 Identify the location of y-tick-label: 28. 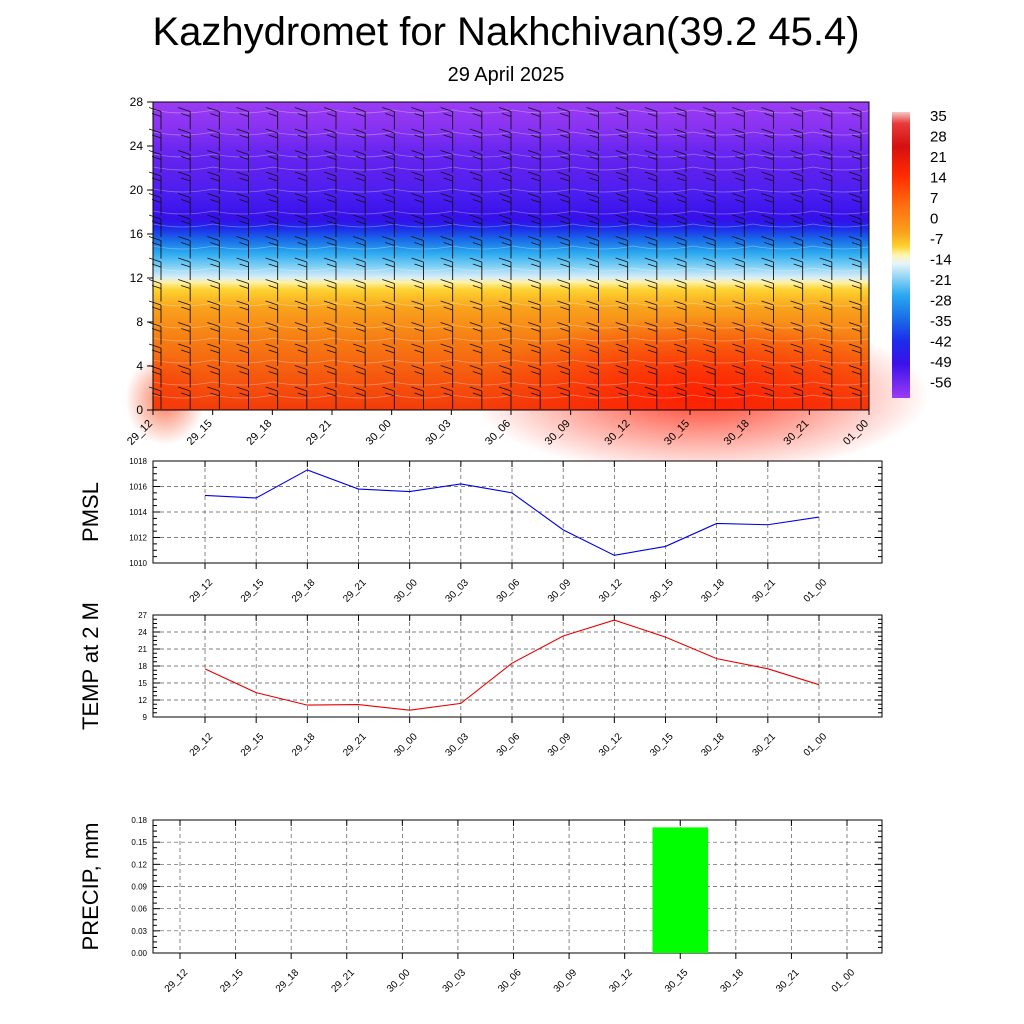
(137, 102).